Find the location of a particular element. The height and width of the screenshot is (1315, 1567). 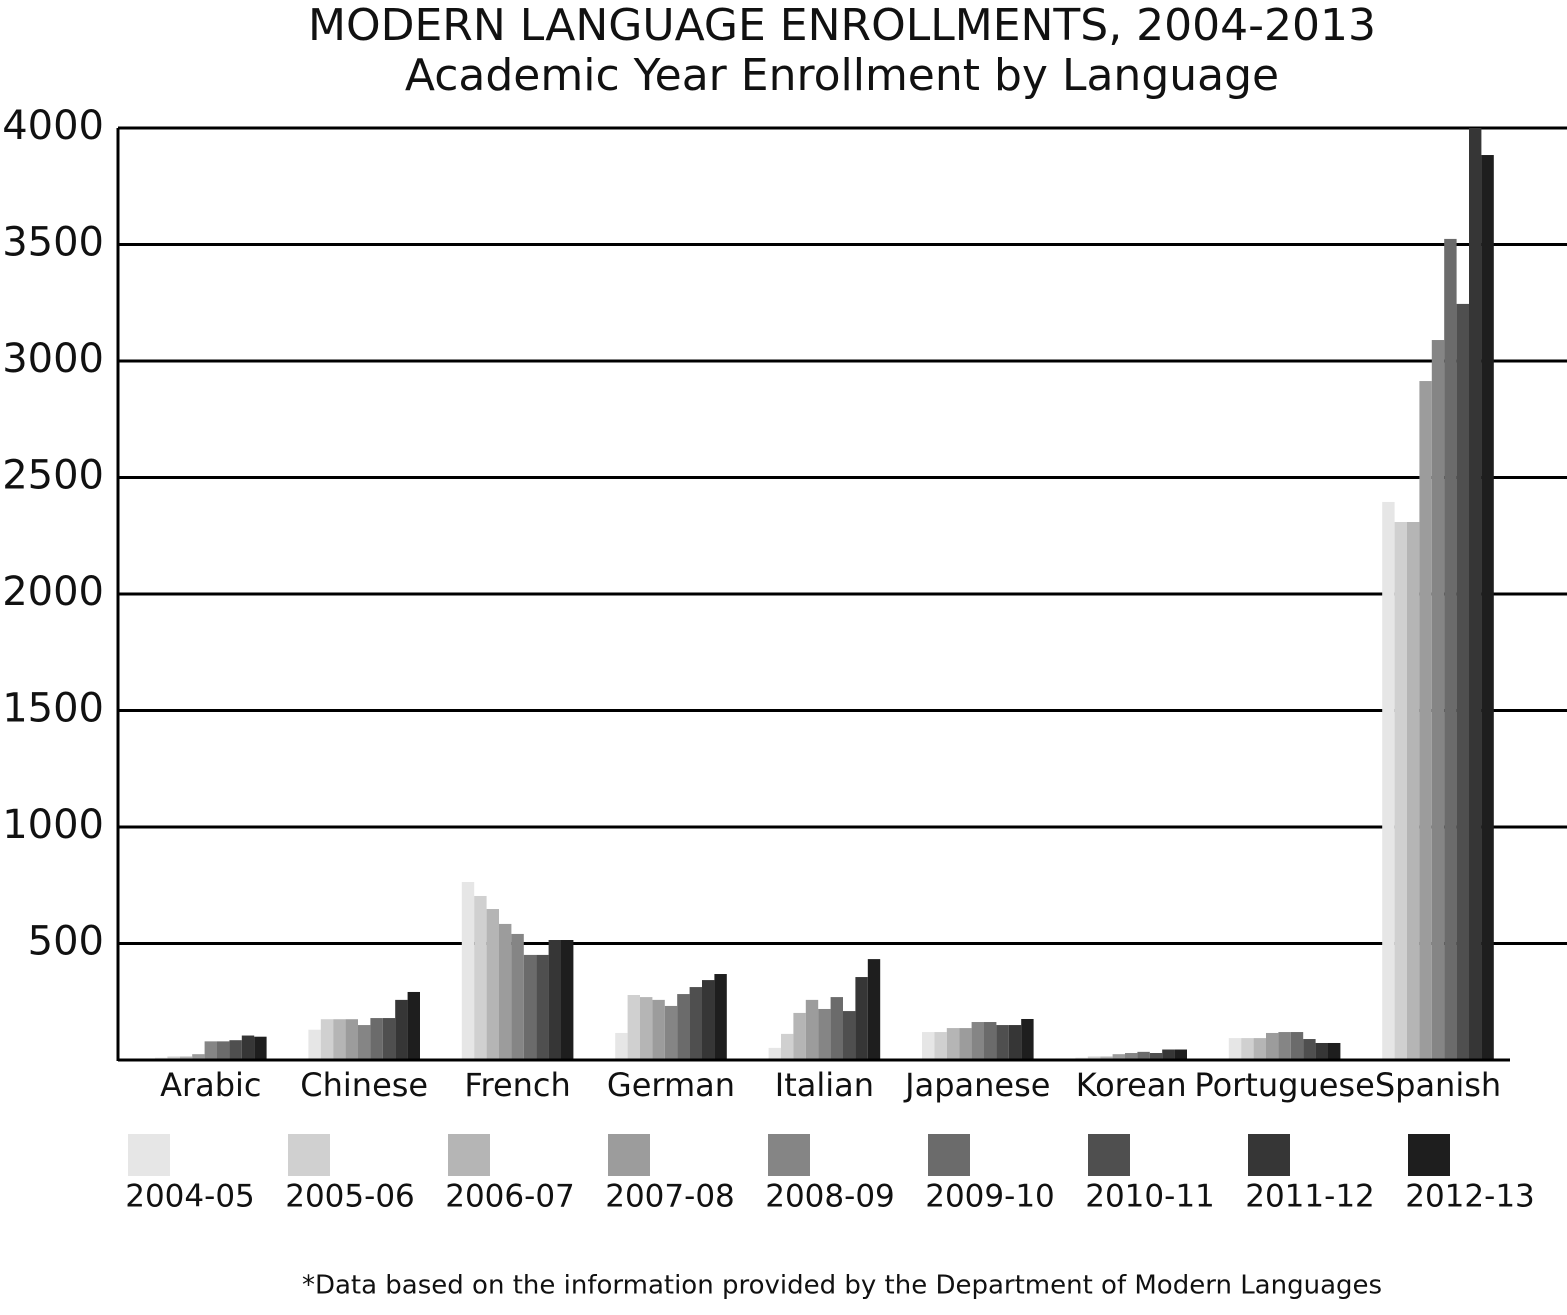

x-tick-label: German is located at coordinates (671, 1085).